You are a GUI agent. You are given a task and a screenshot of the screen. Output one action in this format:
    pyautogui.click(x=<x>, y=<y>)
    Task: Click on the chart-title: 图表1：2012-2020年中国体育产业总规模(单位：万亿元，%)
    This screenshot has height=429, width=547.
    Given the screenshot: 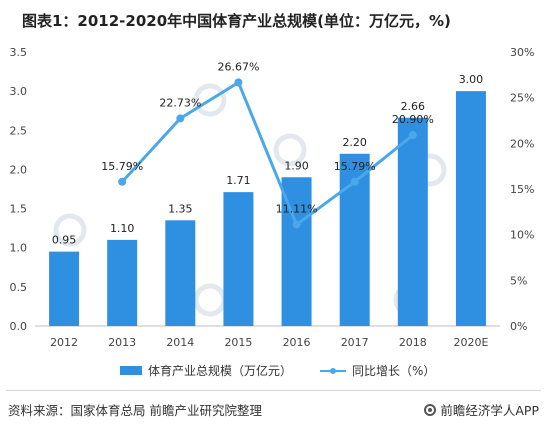 What is the action you would take?
    pyautogui.click(x=236, y=21)
    